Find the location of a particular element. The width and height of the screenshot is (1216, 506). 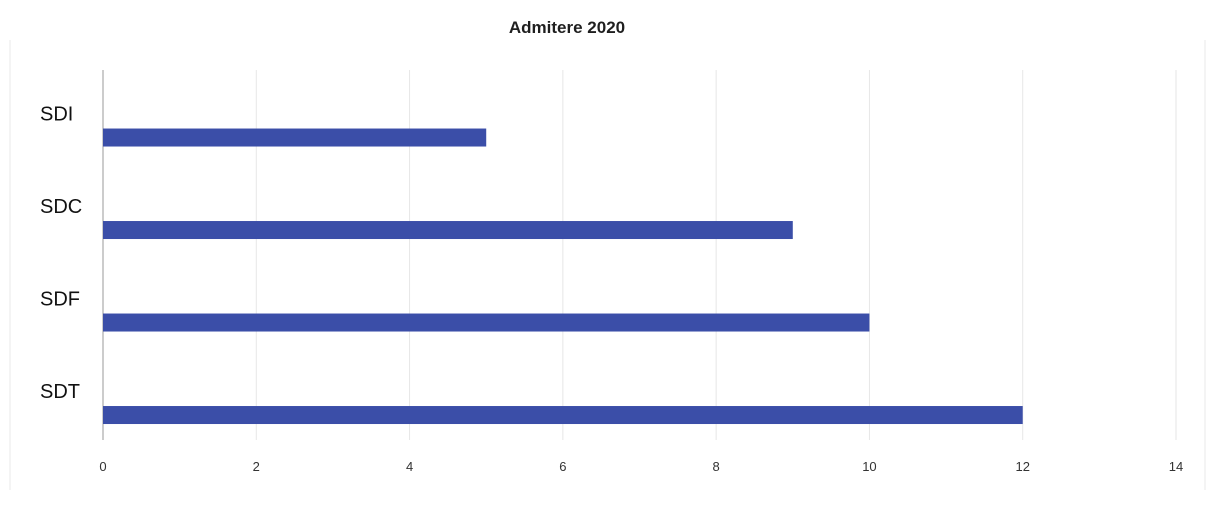

x-tick-label: 14 is located at coordinates (1176, 466).